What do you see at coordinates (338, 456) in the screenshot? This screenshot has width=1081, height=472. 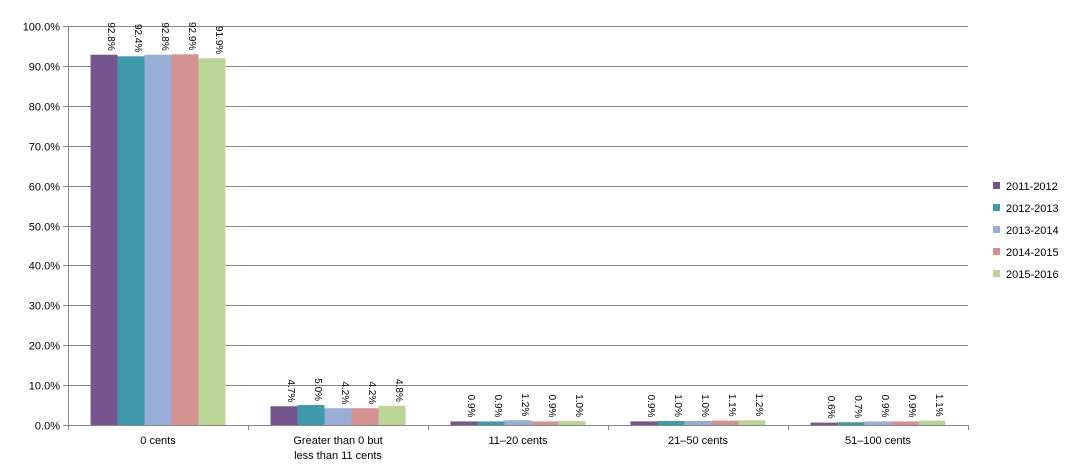 I see `category-label: less than 11 cents` at bounding box center [338, 456].